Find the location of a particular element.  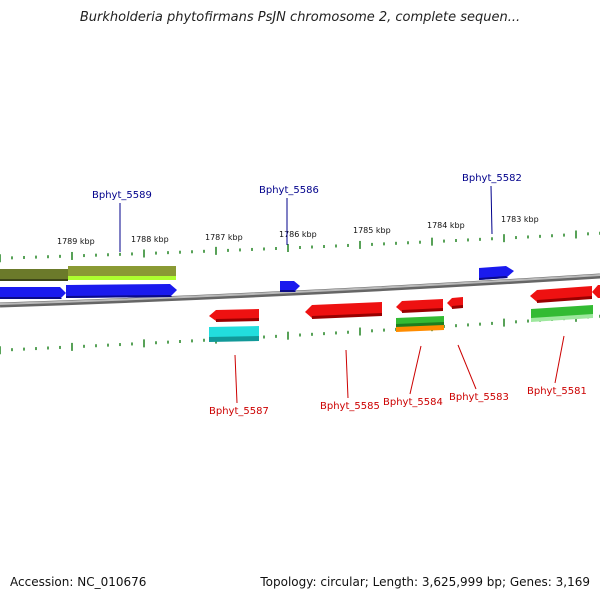

accession-text: Accession: NC_010676 is located at coordinates (78, 582).